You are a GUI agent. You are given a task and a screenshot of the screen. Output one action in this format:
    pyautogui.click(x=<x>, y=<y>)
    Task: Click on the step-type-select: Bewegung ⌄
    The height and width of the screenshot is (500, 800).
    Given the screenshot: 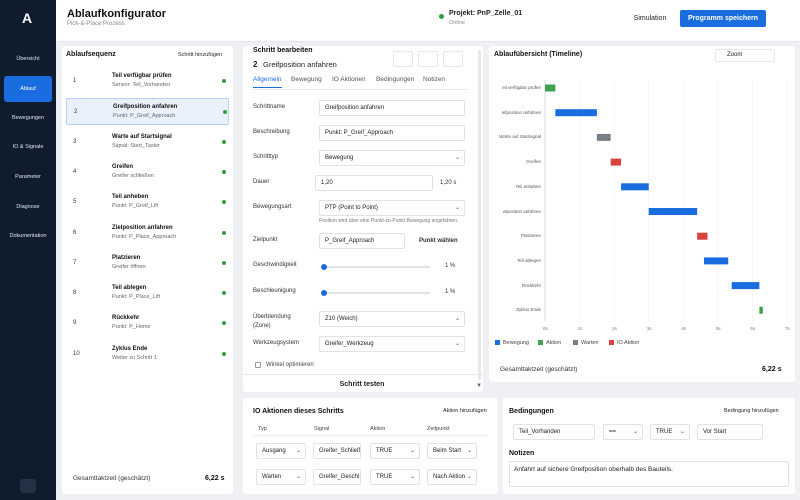 What is the action you would take?
    pyautogui.click(x=392, y=158)
    